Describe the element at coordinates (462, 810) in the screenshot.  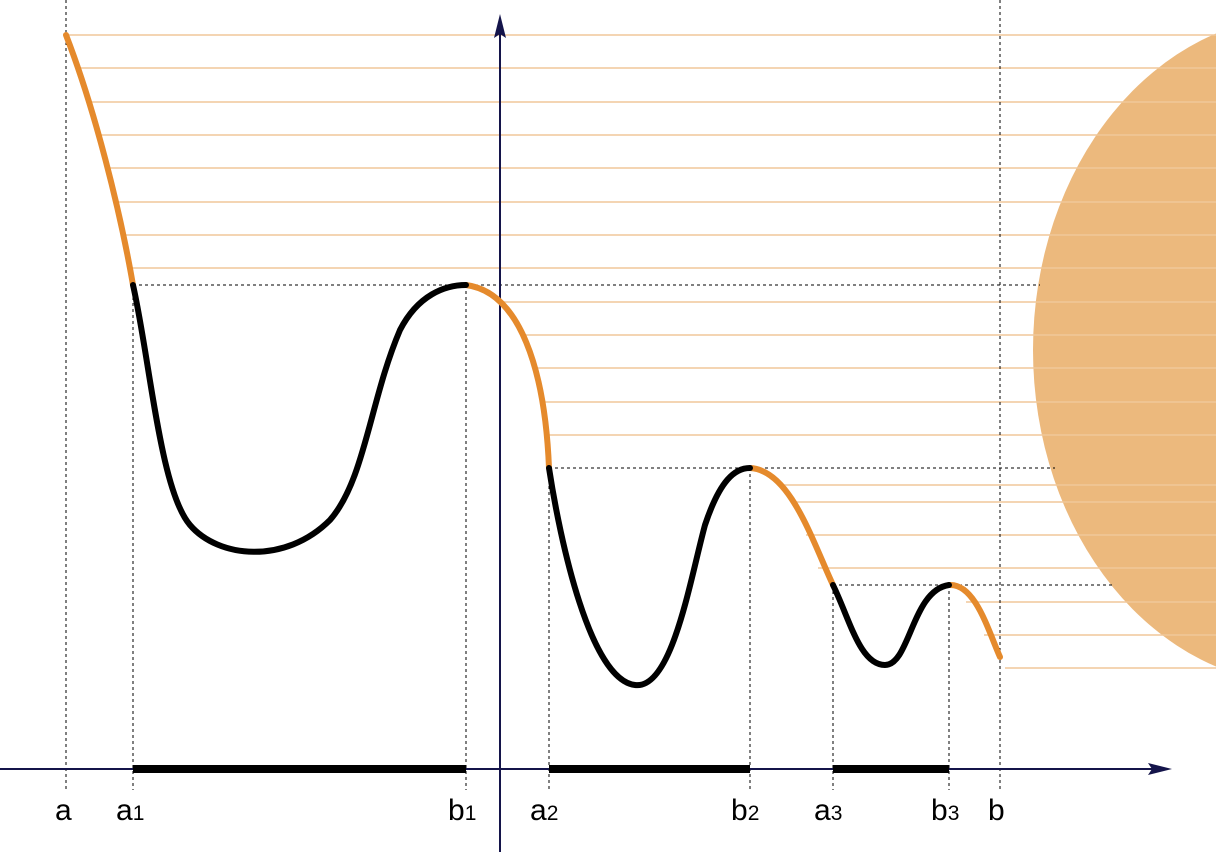
I see `label-b1: b1` at that location.